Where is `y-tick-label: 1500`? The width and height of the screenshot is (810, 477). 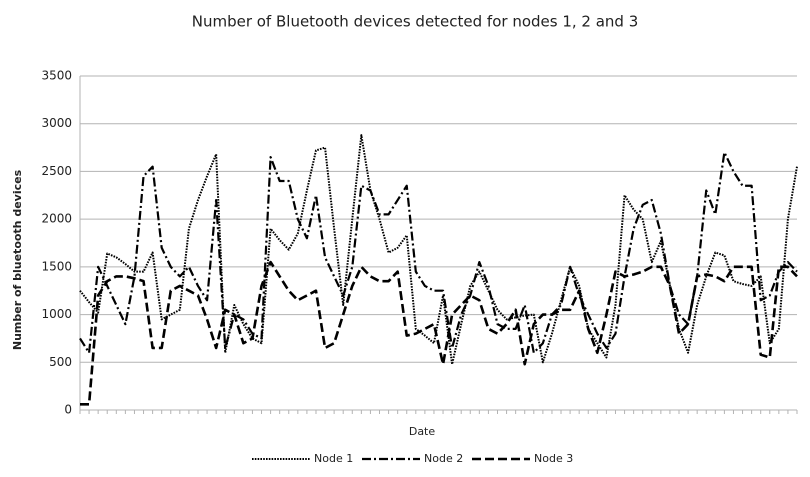
y-tick-label: 1500 is located at coordinates (56, 266).